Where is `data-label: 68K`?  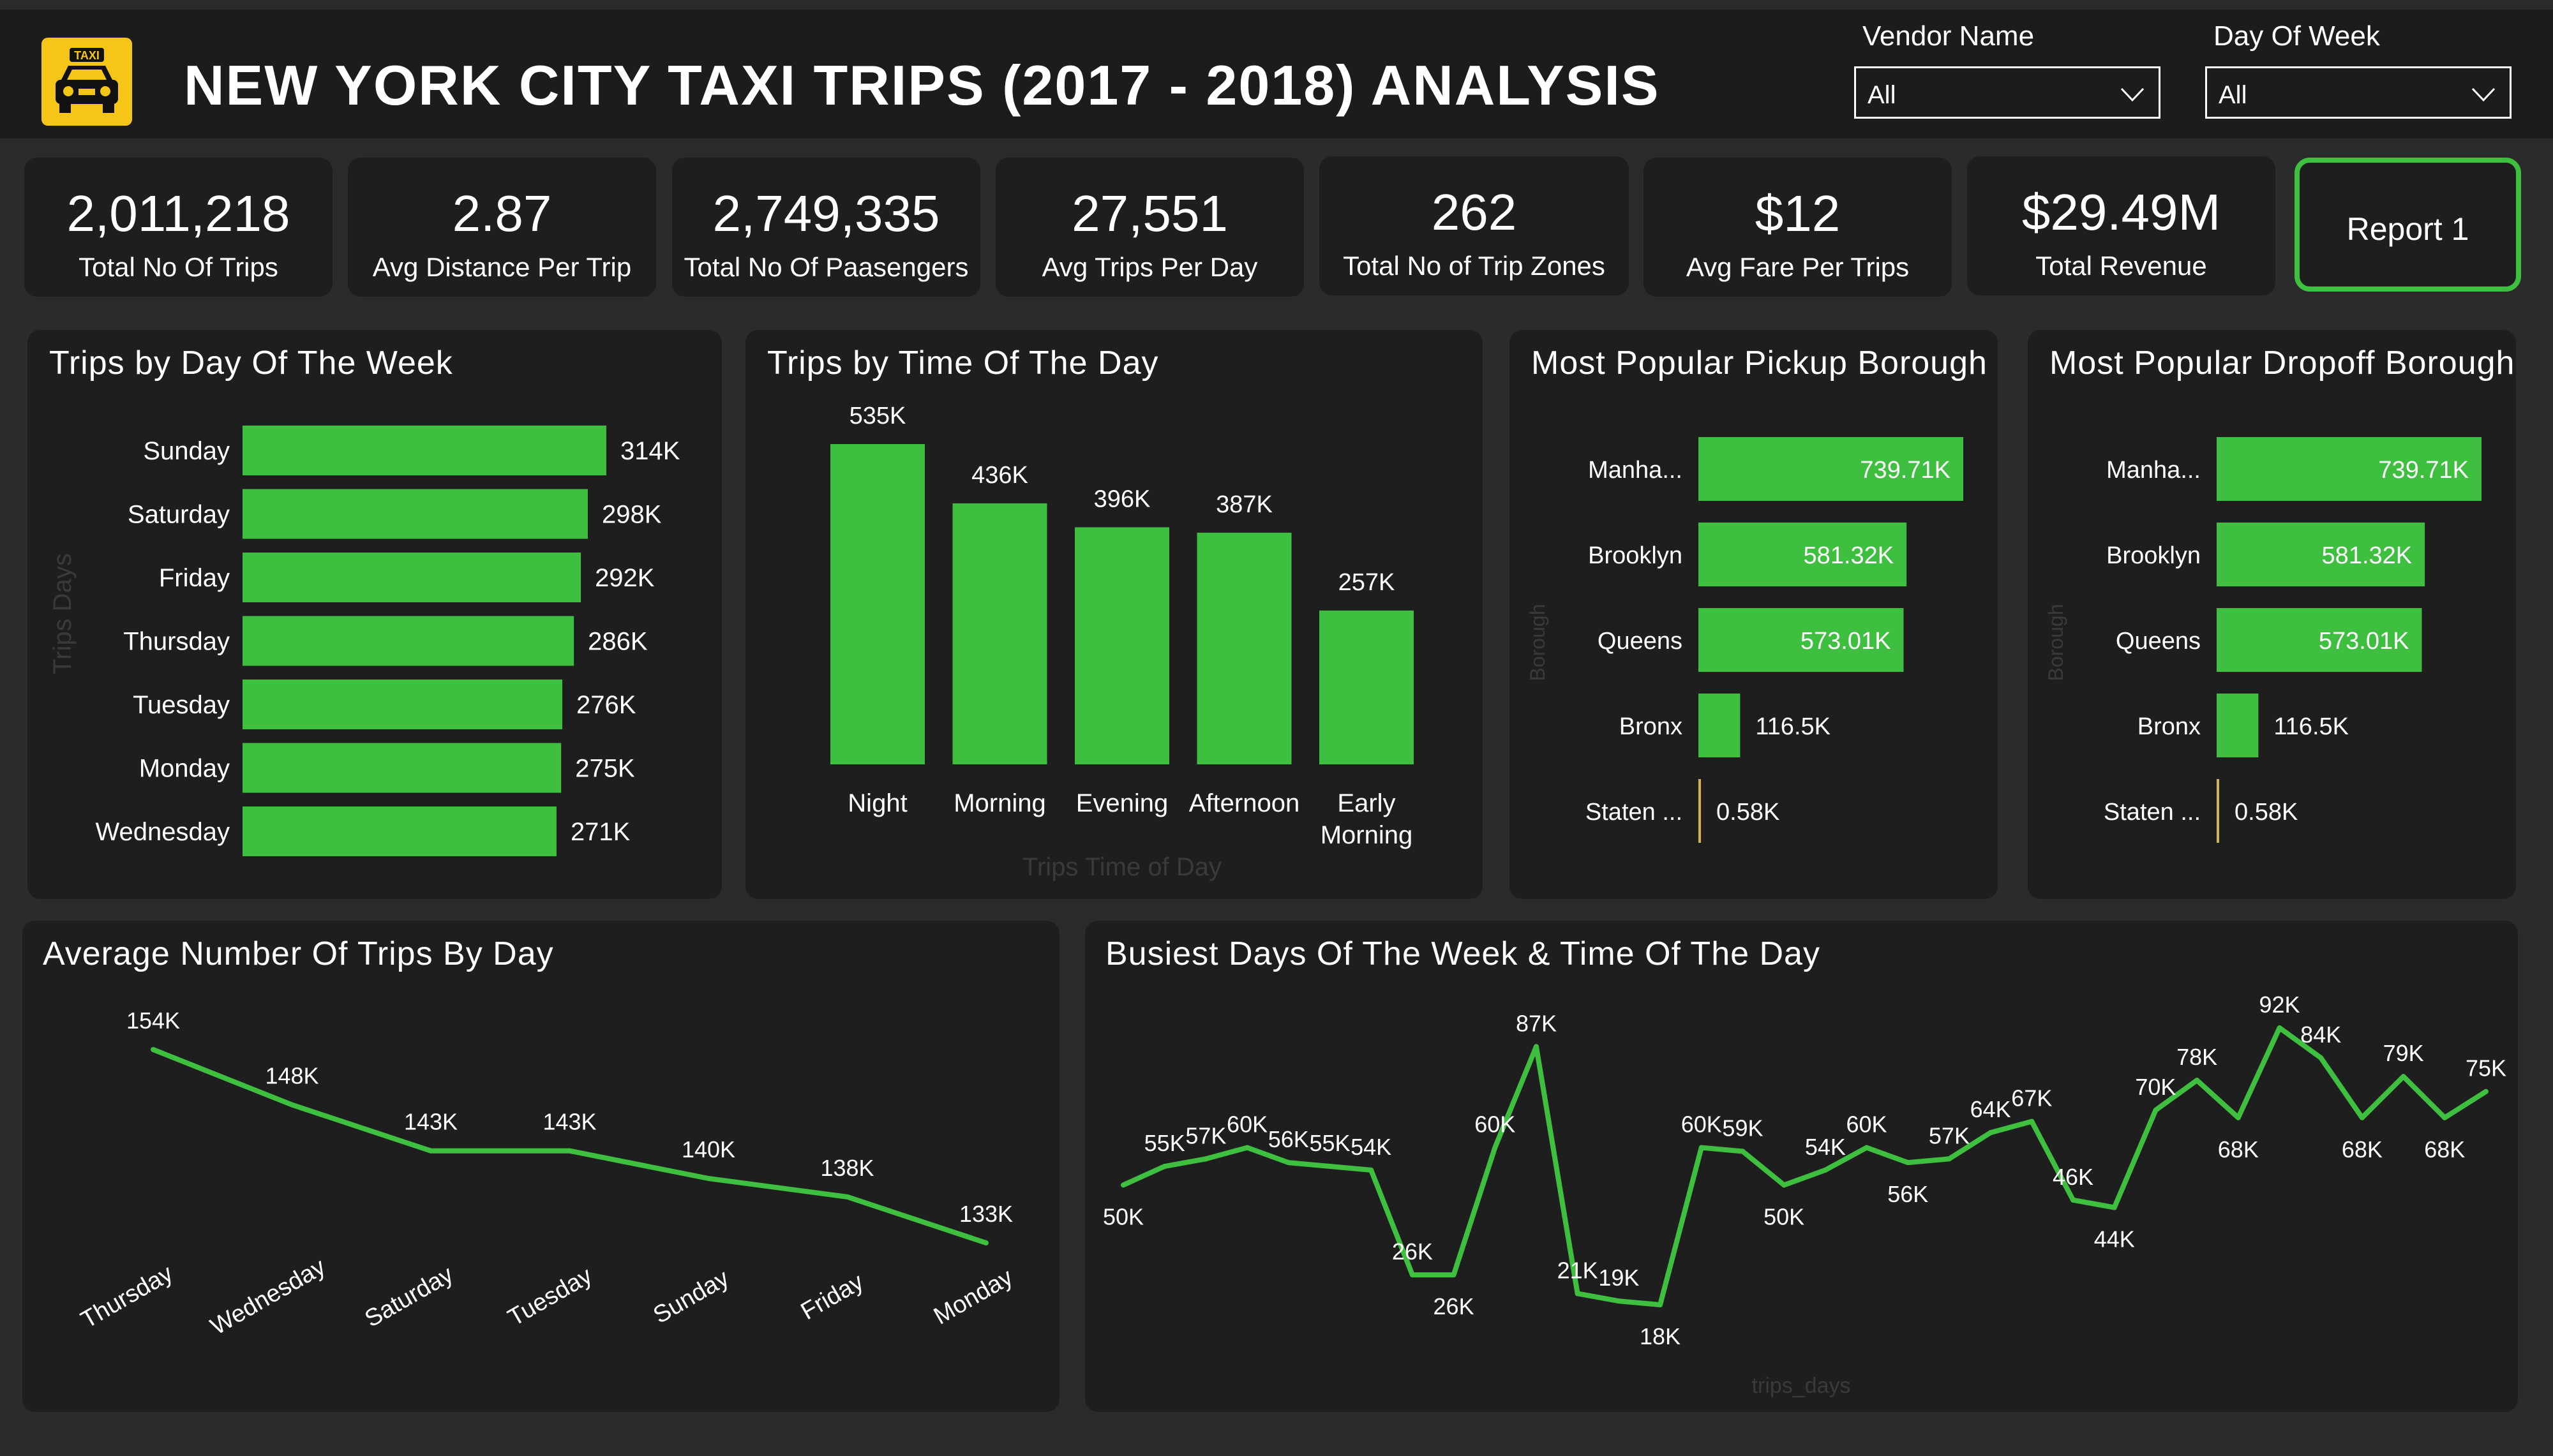
data-label: 68K is located at coordinates (2238, 1149).